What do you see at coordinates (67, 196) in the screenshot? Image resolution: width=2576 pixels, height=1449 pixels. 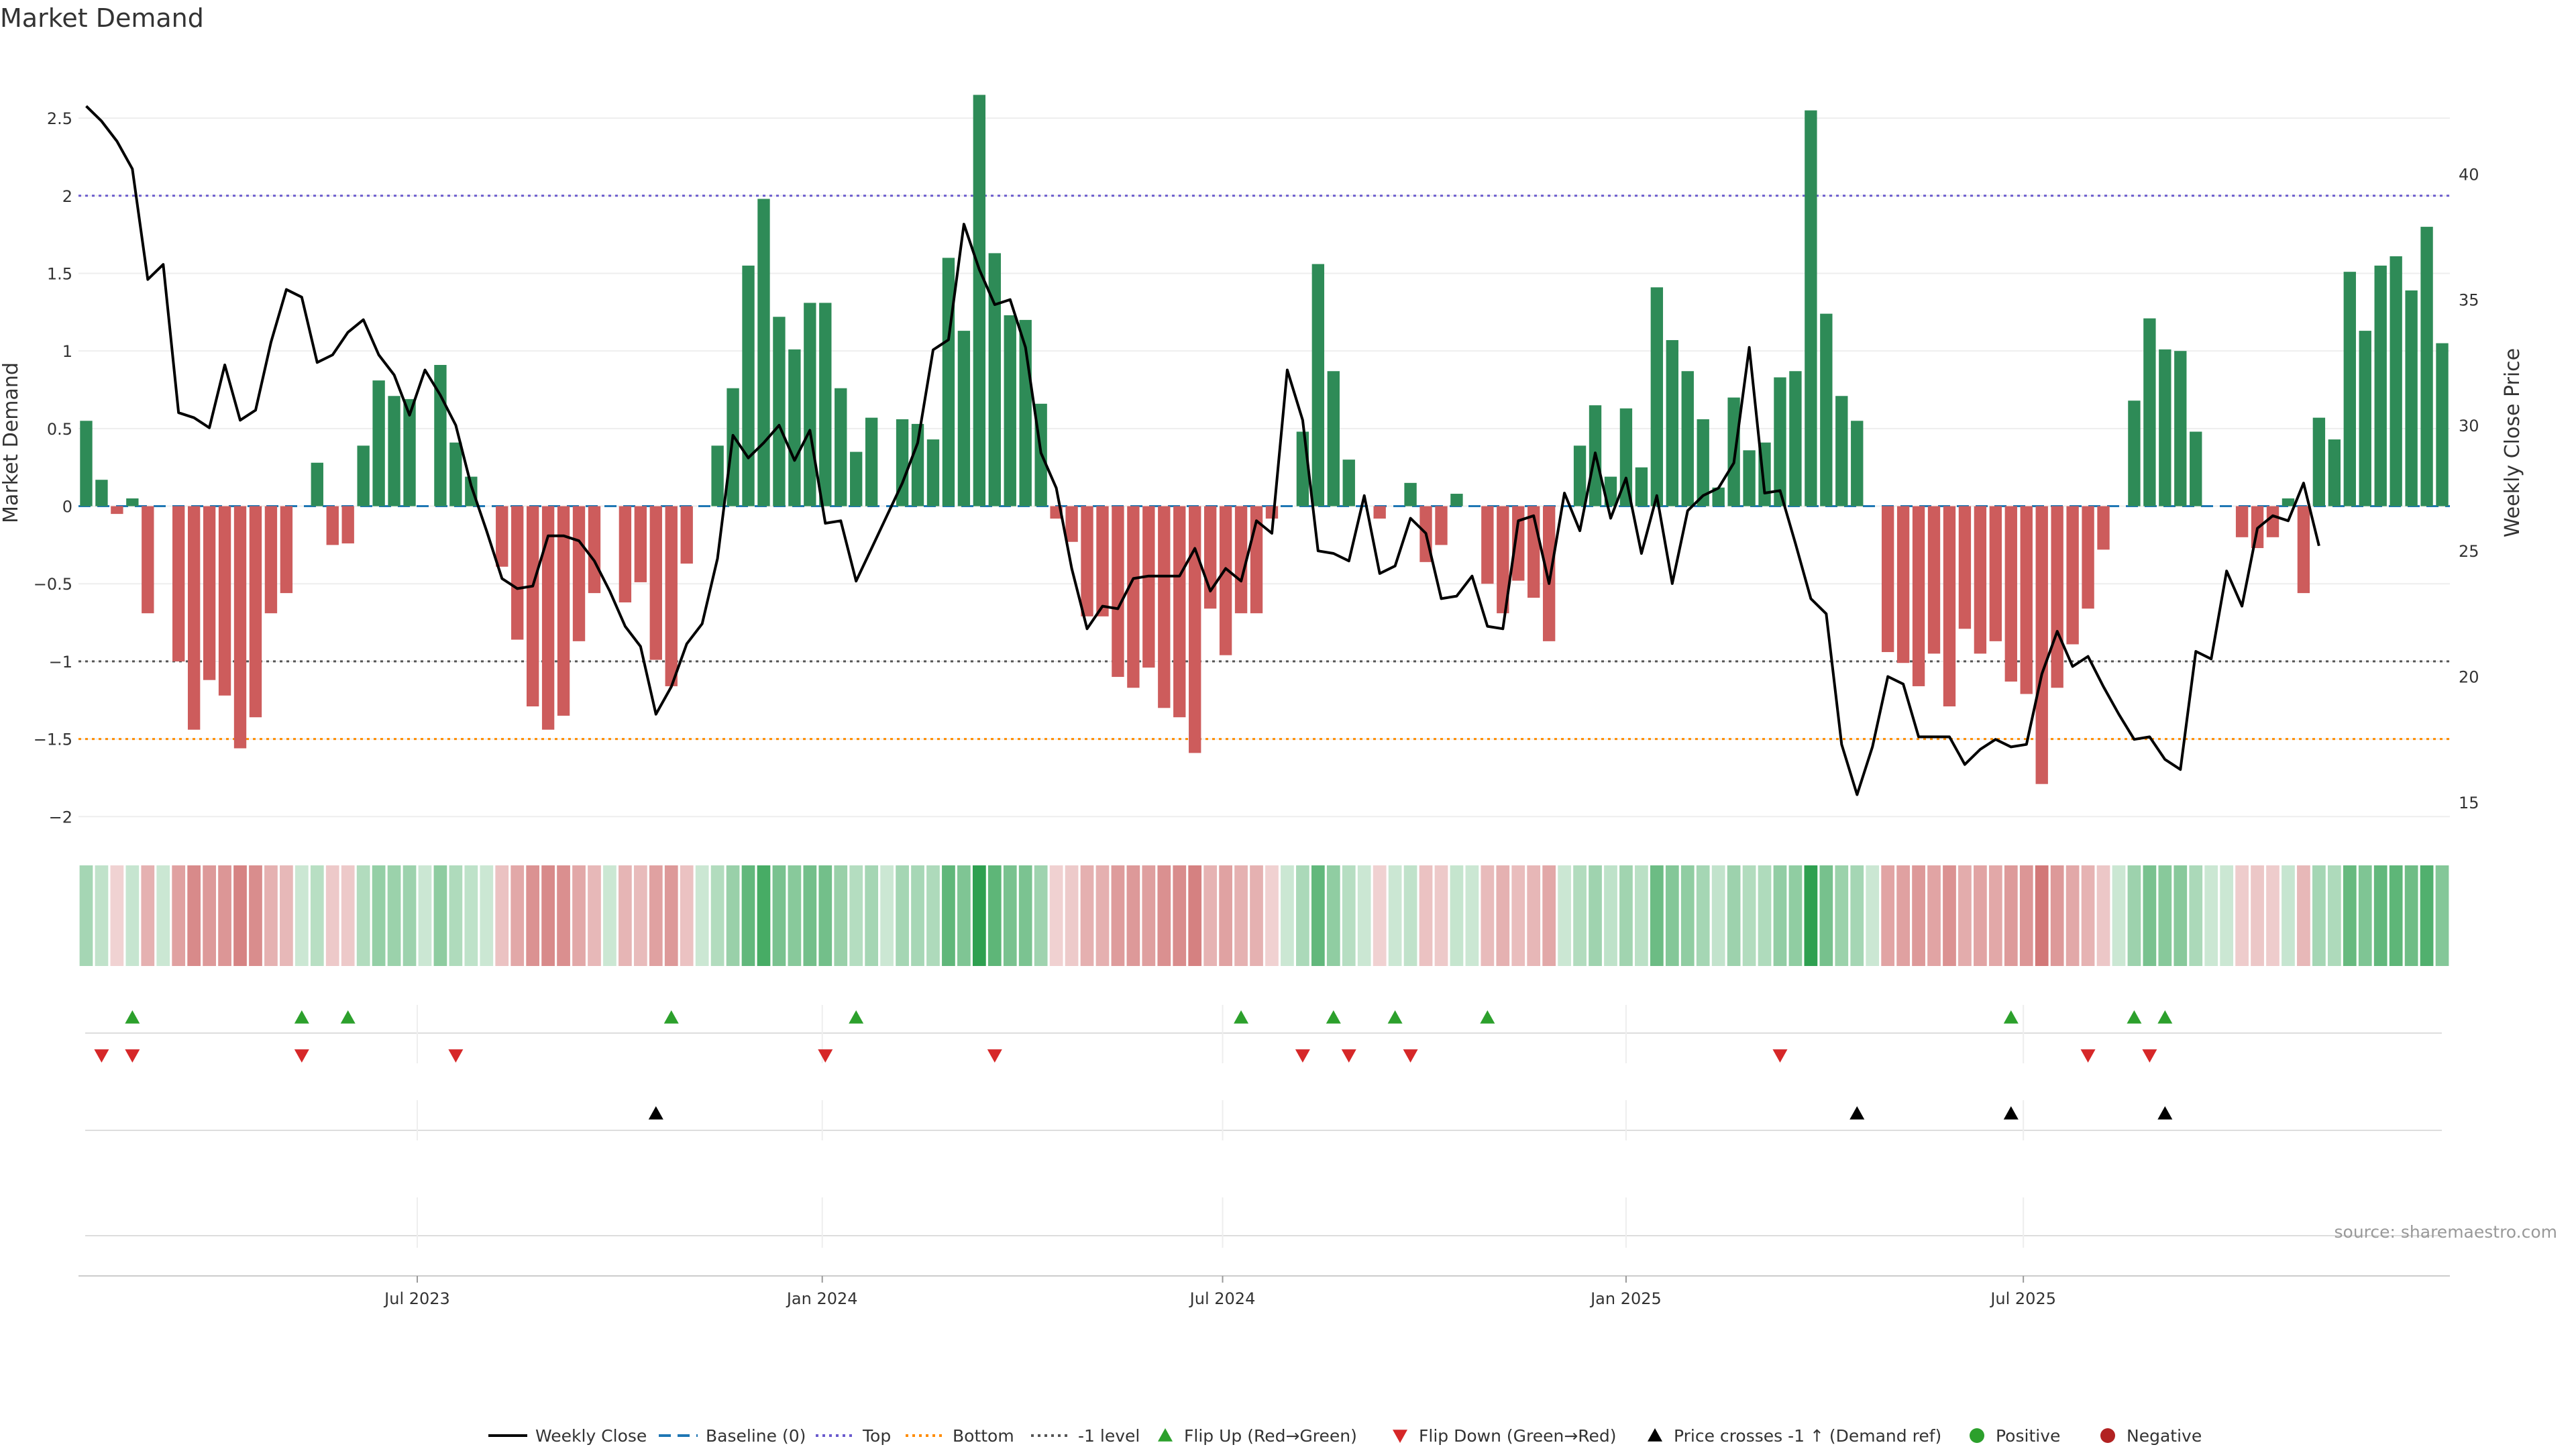 I see `y-tick-label-1: 2` at bounding box center [67, 196].